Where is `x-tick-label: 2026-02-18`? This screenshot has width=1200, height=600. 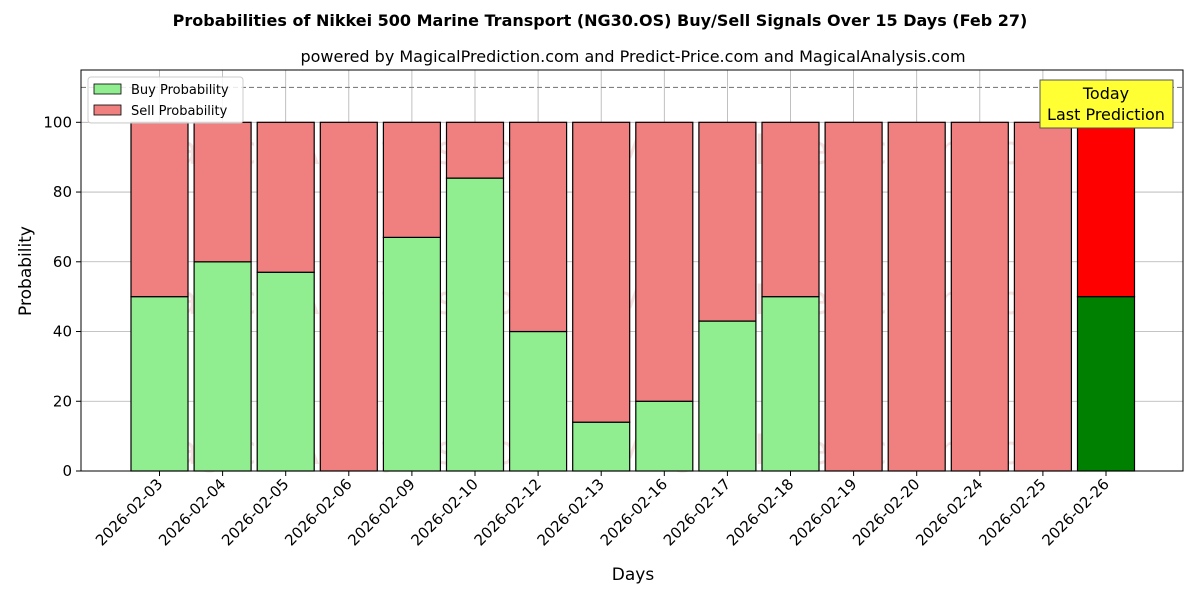 x-tick-label: 2026-02-18 is located at coordinates (760, 512).